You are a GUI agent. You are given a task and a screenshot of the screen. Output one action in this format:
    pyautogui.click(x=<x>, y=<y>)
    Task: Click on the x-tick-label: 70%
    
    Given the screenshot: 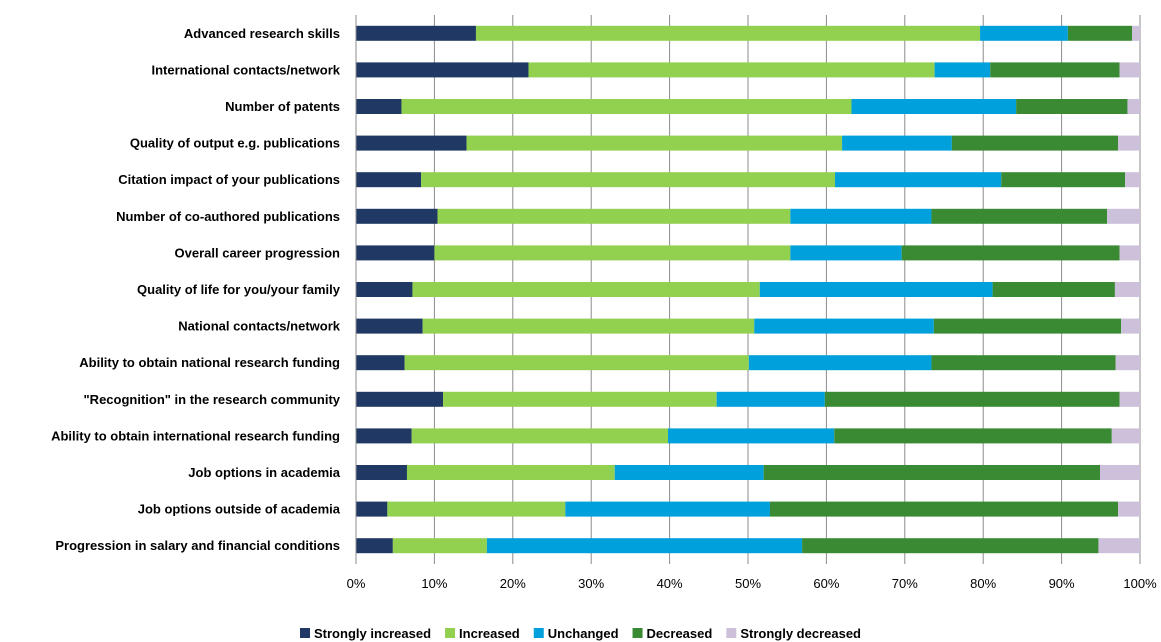 What is the action you would take?
    pyautogui.click(x=905, y=583)
    